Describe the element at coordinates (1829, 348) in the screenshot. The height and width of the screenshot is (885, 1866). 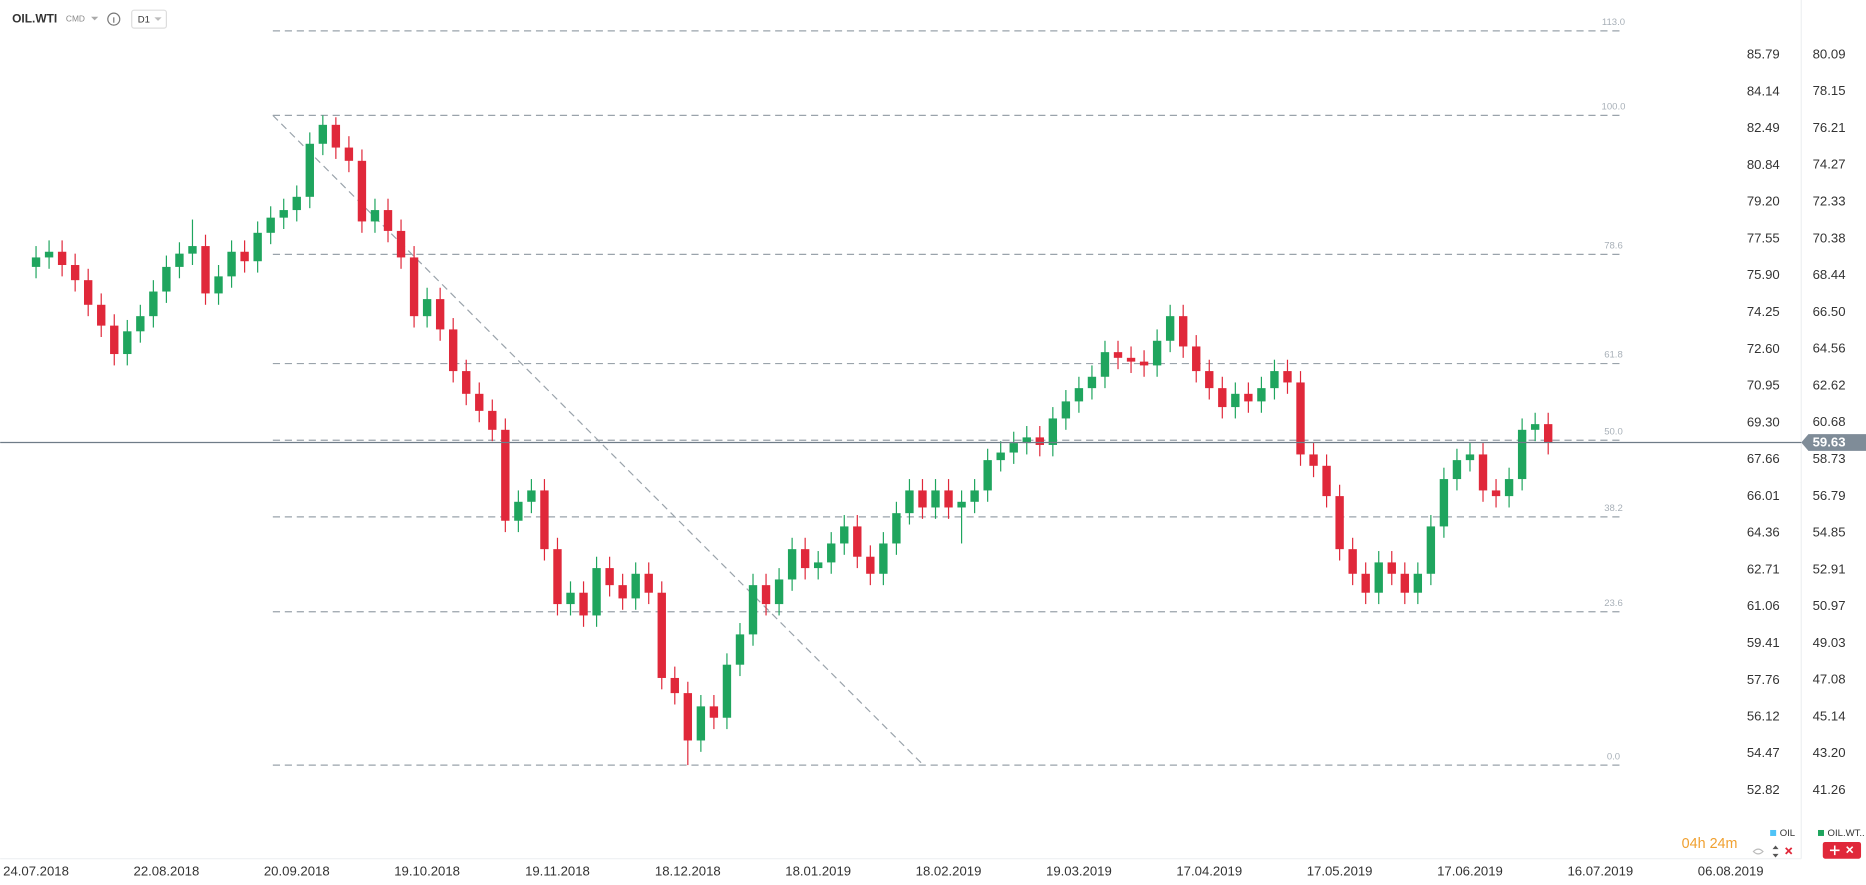
I see `y-tick-label: 64.56` at that location.